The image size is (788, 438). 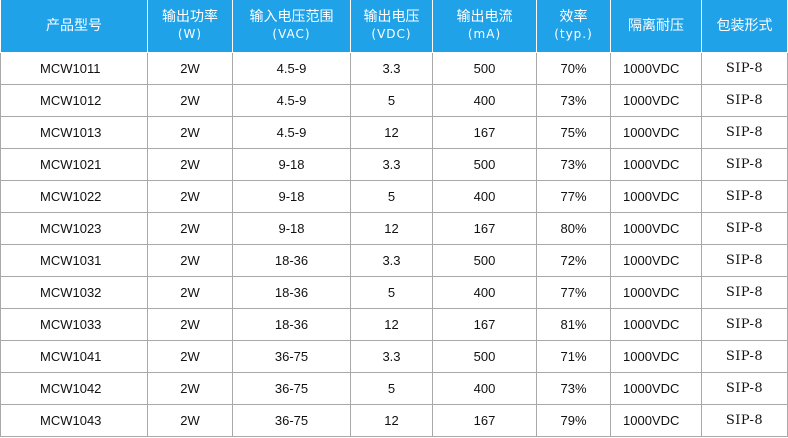 I want to click on header-unit: (W), so click(x=190, y=34).